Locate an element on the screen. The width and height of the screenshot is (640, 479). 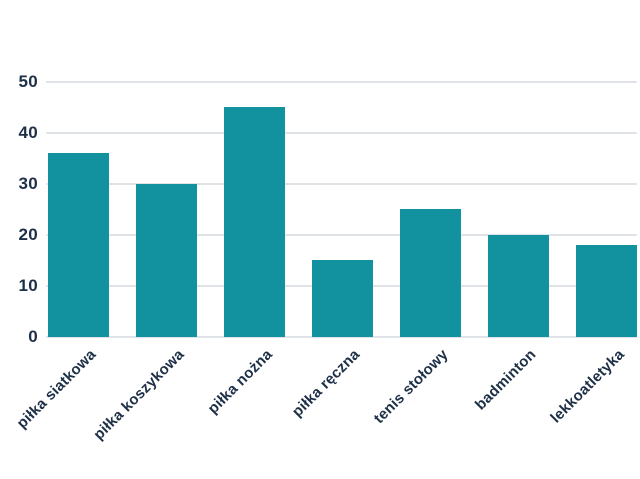
bar-piłka siatkowa is located at coordinates (78, 245).